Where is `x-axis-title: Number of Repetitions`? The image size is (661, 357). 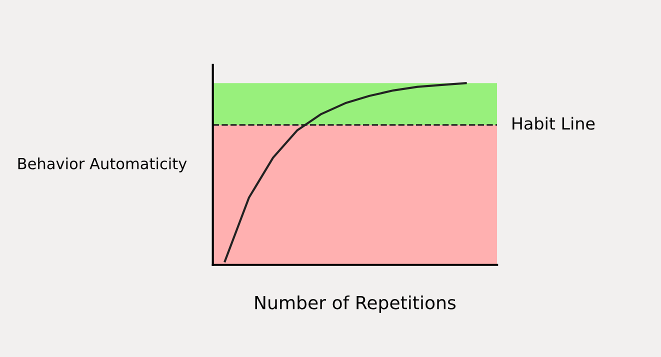 x-axis-title: Number of Repetitions is located at coordinates (355, 304).